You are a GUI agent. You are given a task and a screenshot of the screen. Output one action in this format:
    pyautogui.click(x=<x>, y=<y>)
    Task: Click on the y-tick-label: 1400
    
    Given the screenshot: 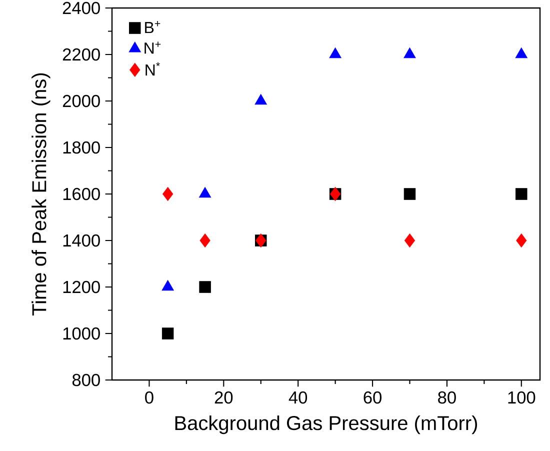 What is the action you would take?
    pyautogui.click(x=81, y=240)
    